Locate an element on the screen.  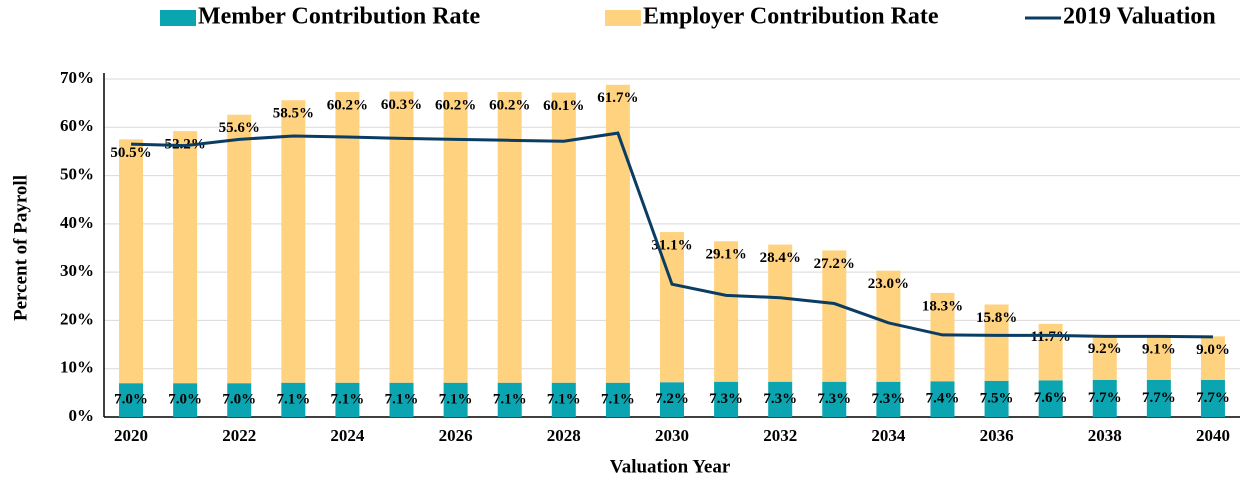
value-label: 50.5% is located at coordinates (130, 153).